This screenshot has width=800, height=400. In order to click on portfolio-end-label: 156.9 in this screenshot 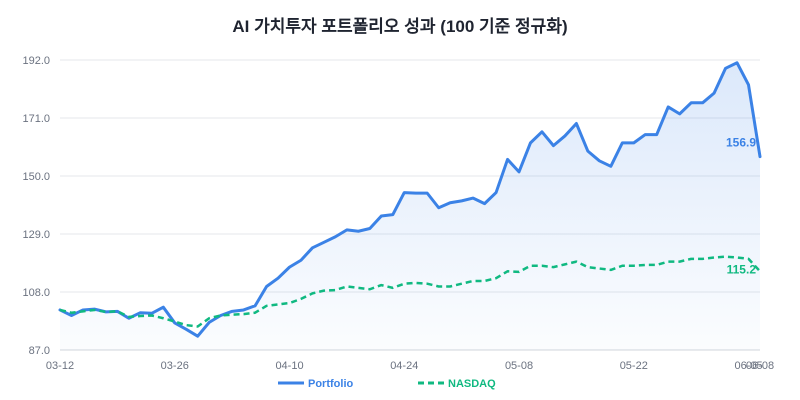, I will do `click(741, 143)`.